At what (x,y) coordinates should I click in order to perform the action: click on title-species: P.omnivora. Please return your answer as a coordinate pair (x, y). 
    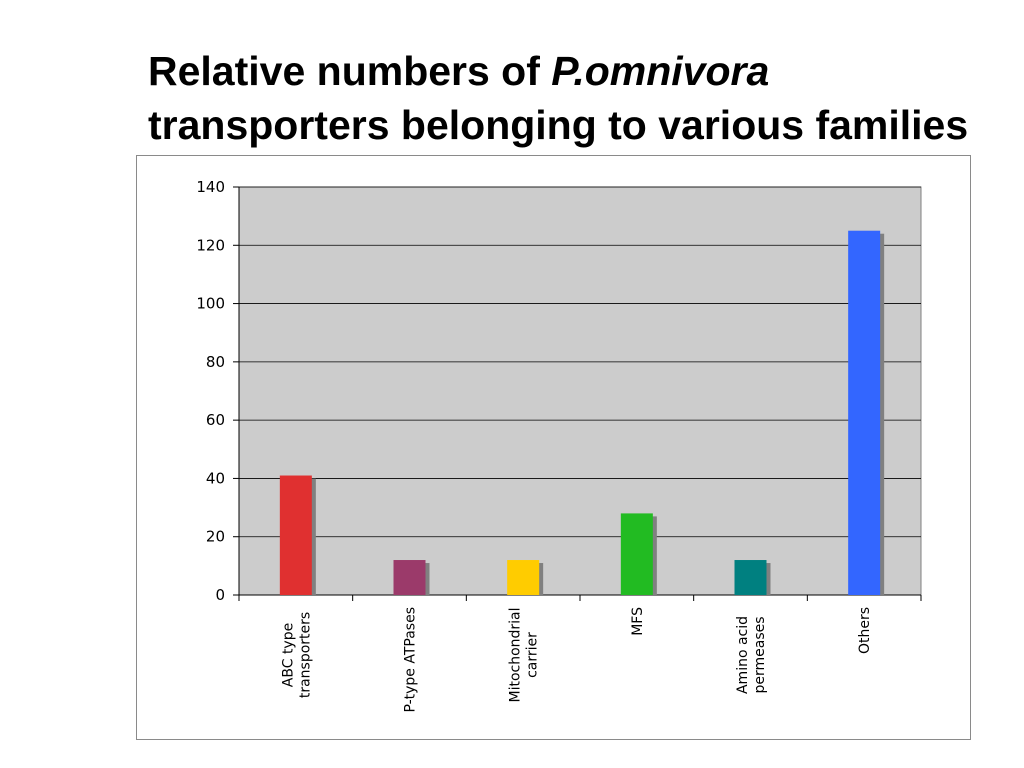
    Looking at the image, I should click on (660, 71).